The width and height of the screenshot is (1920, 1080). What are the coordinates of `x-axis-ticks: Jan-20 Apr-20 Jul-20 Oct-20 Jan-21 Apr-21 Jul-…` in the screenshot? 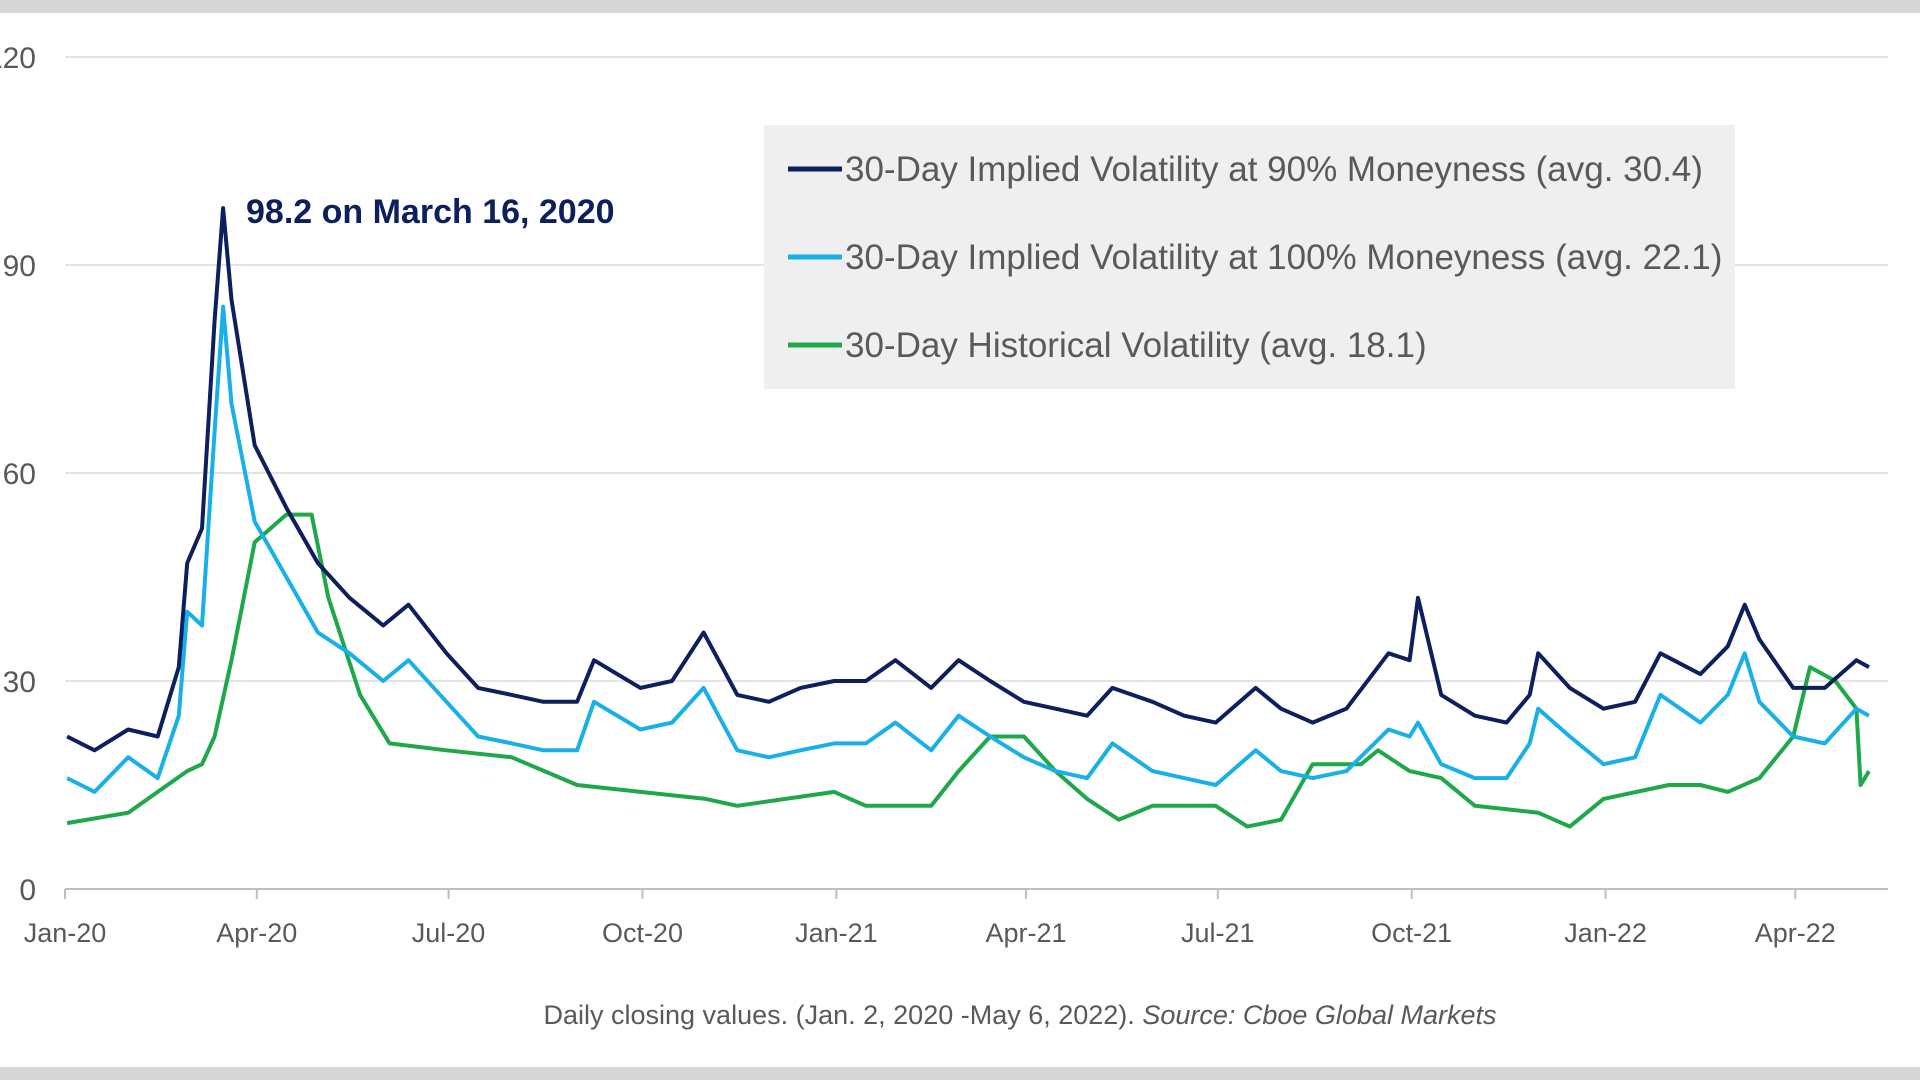 It's located at (930, 918).